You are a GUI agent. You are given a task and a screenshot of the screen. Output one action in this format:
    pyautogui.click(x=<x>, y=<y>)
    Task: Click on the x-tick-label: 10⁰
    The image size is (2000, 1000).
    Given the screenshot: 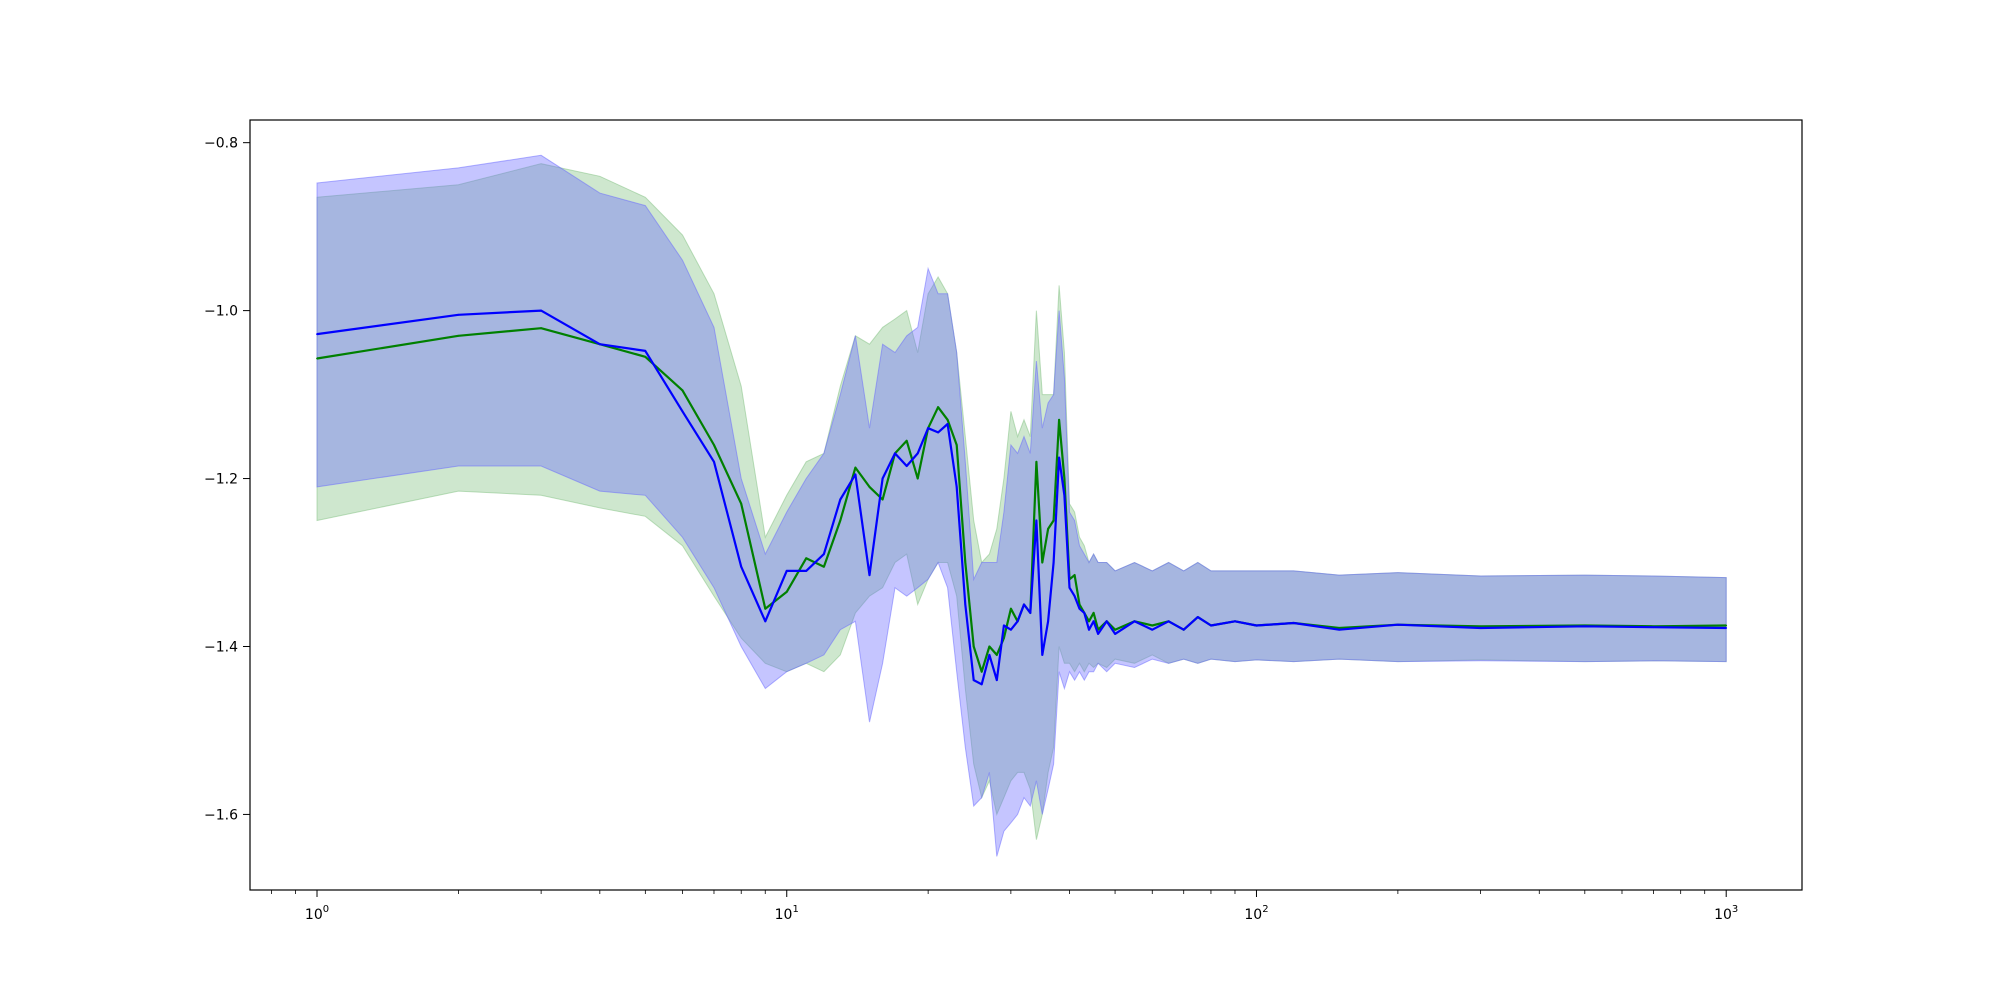 What is the action you would take?
    pyautogui.click(x=317, y=913)
    